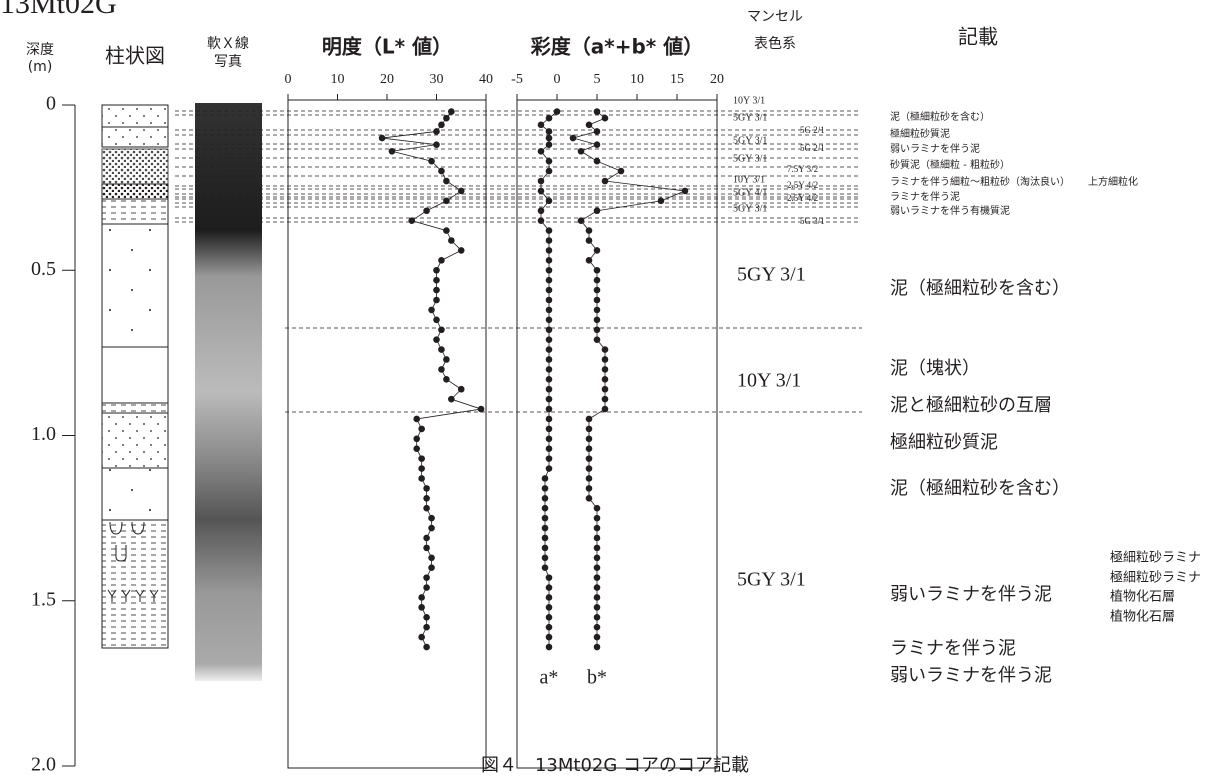 This screenshot has width=1231, height=776. Describe the element at coordinates (43, 434) in the screenshot. I see `y-tick-label: 1.0` at that location.